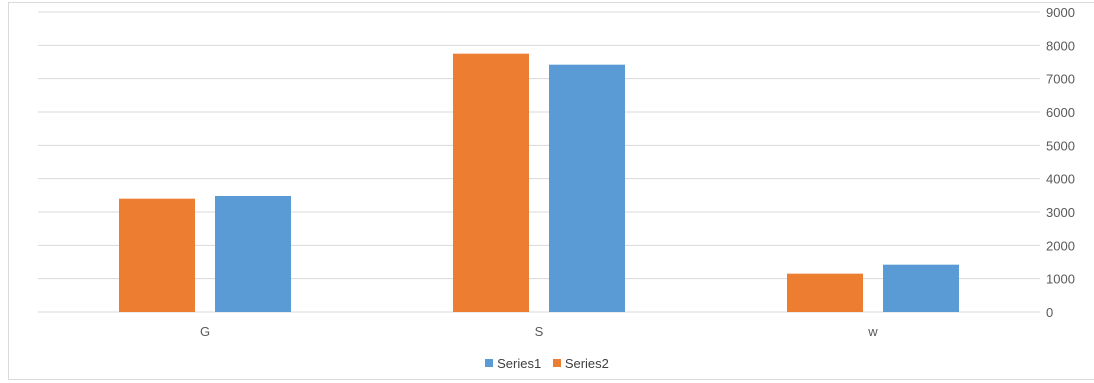 Image resolution: width=1094 pixels, height=383 pixels. What do you see at coordinates (1060, 112) in the screenshot?
I see `y-tick-label: 6000` at bounding box center [1060, 112].